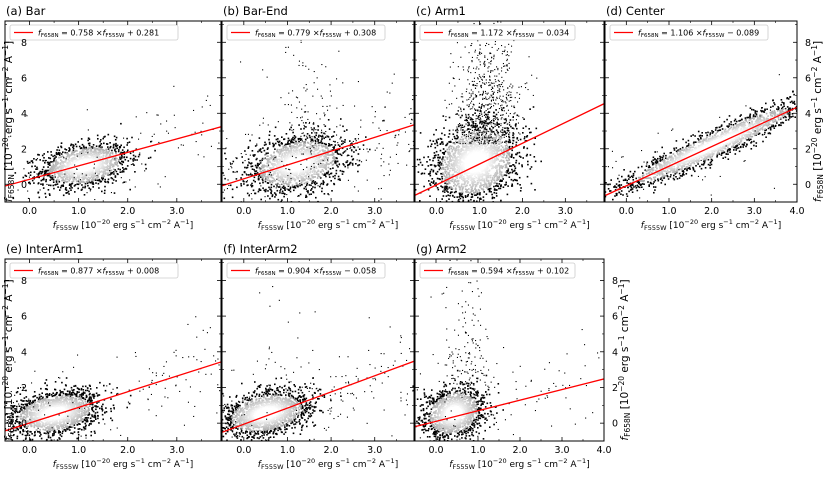  I want to click on legend: fF658N = 0.877 ×fF555W + 0.008, so click(94, 270).